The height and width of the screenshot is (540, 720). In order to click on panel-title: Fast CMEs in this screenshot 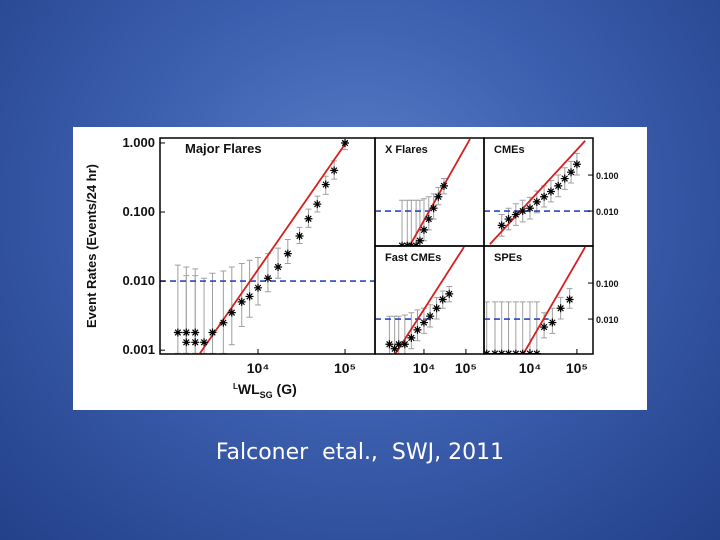, I will do `click(413, 258)`.